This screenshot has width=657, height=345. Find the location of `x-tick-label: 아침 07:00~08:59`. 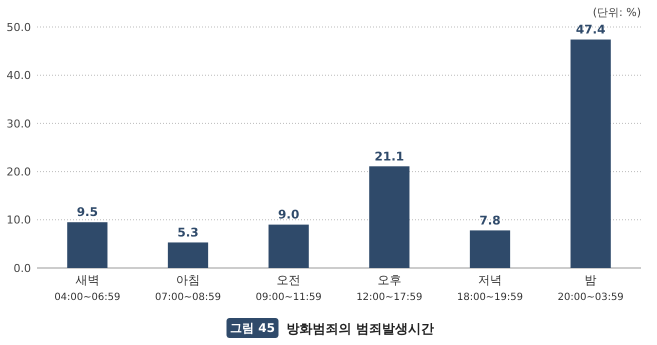

x-tick-label: 아침 07:00~08:59 is located at coordinates (188, 288).